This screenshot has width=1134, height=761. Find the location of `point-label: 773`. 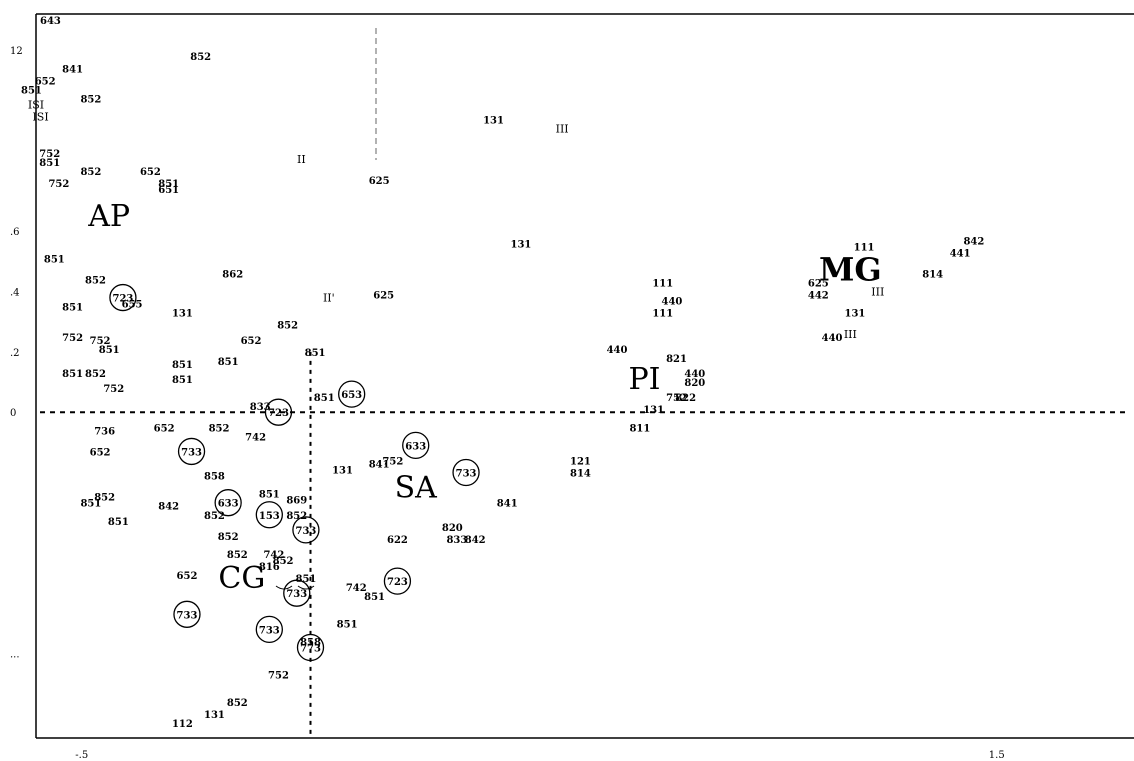

point-label: 773 is located at coordinates (310, 649).